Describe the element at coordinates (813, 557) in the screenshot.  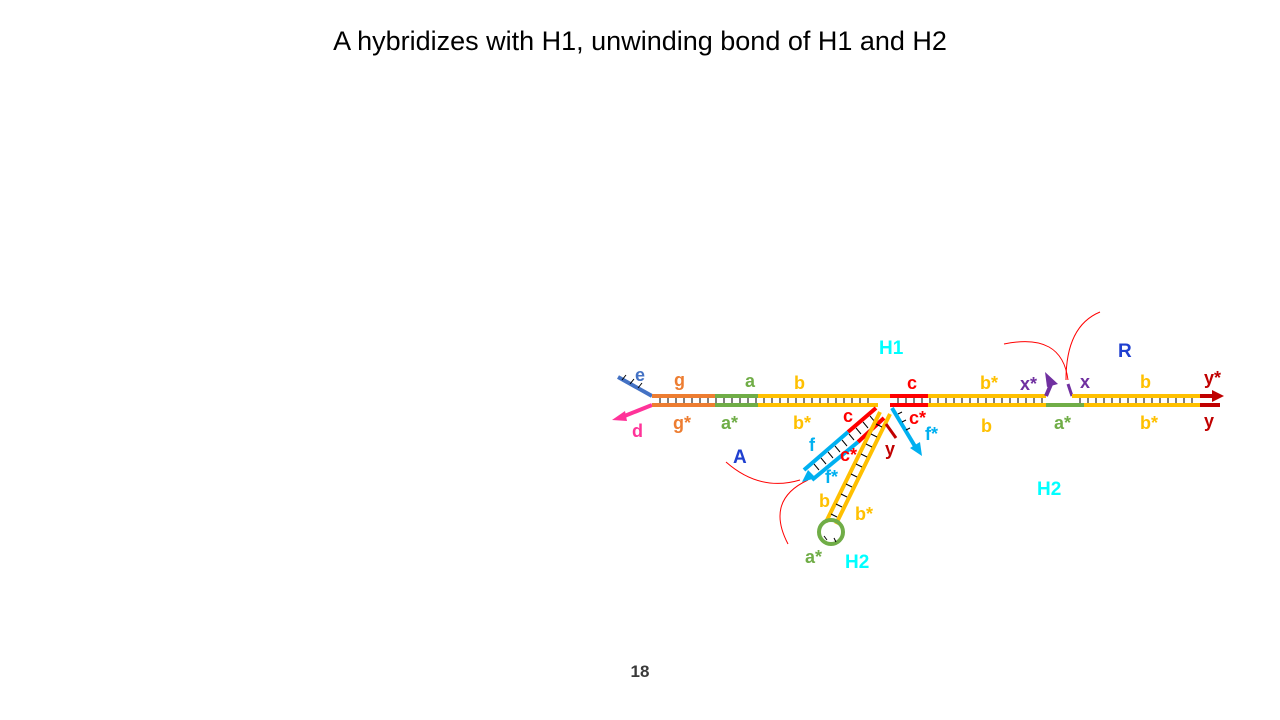
I see `label-branch-a-star: a*` at that location.